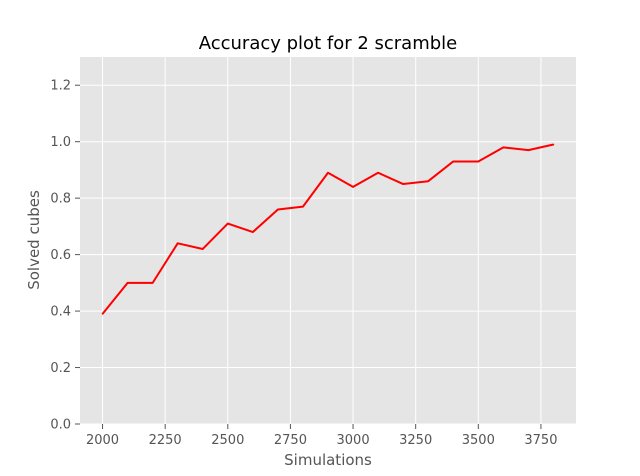 This screenshot has width=640, height=476. Describe the element at coordinates (34, 240) in the screenshot. I see `y-axis-label: Solved cubes` at that location.